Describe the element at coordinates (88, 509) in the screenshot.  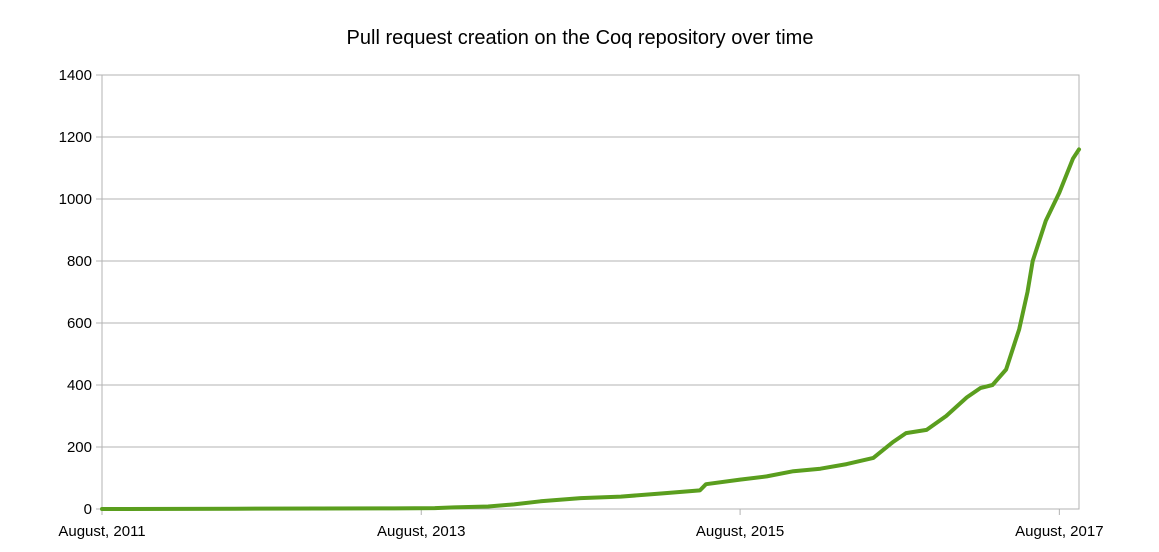
I see `y-tick-label: 0` at that location.